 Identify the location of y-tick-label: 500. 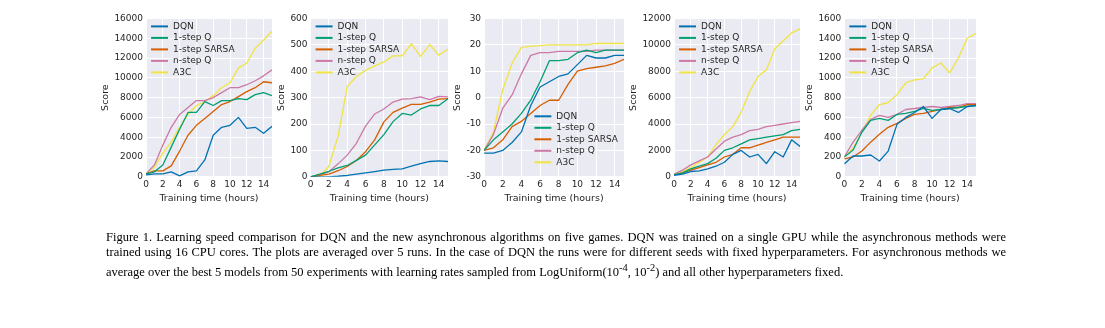
(299, 44).